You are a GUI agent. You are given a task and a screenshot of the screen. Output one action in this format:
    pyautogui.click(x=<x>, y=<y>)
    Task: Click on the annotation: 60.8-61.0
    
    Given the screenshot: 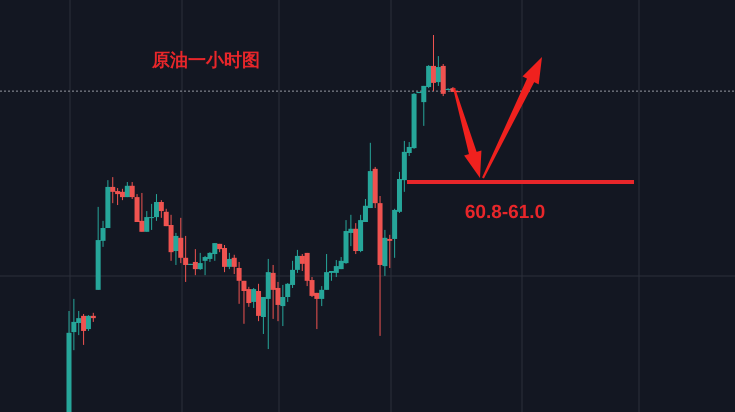 What is the action you would take?
    pyautogui.click(x=505, y=213)
    